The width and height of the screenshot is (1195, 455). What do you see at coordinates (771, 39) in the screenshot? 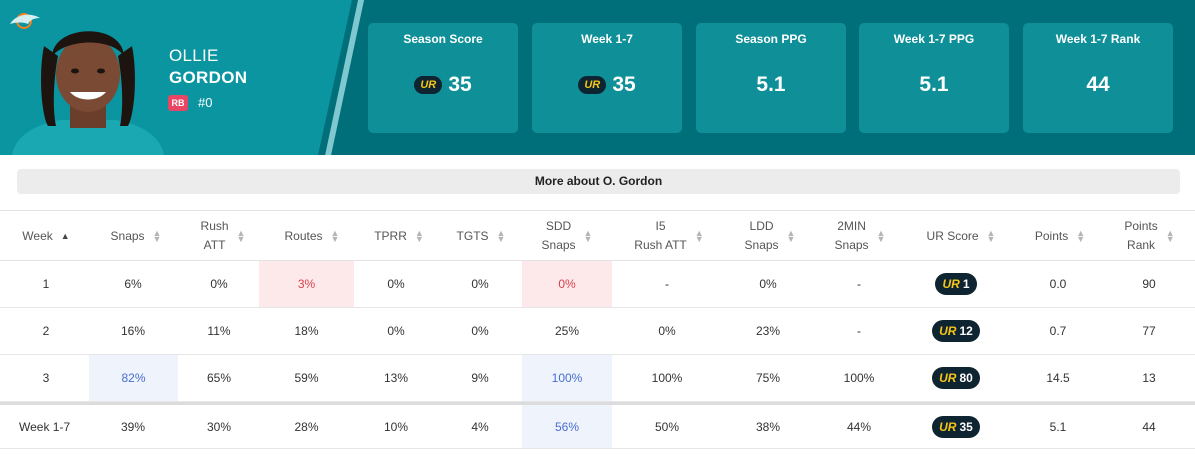
I see `card-label: Season PPG` at bounding box center [771, 39].